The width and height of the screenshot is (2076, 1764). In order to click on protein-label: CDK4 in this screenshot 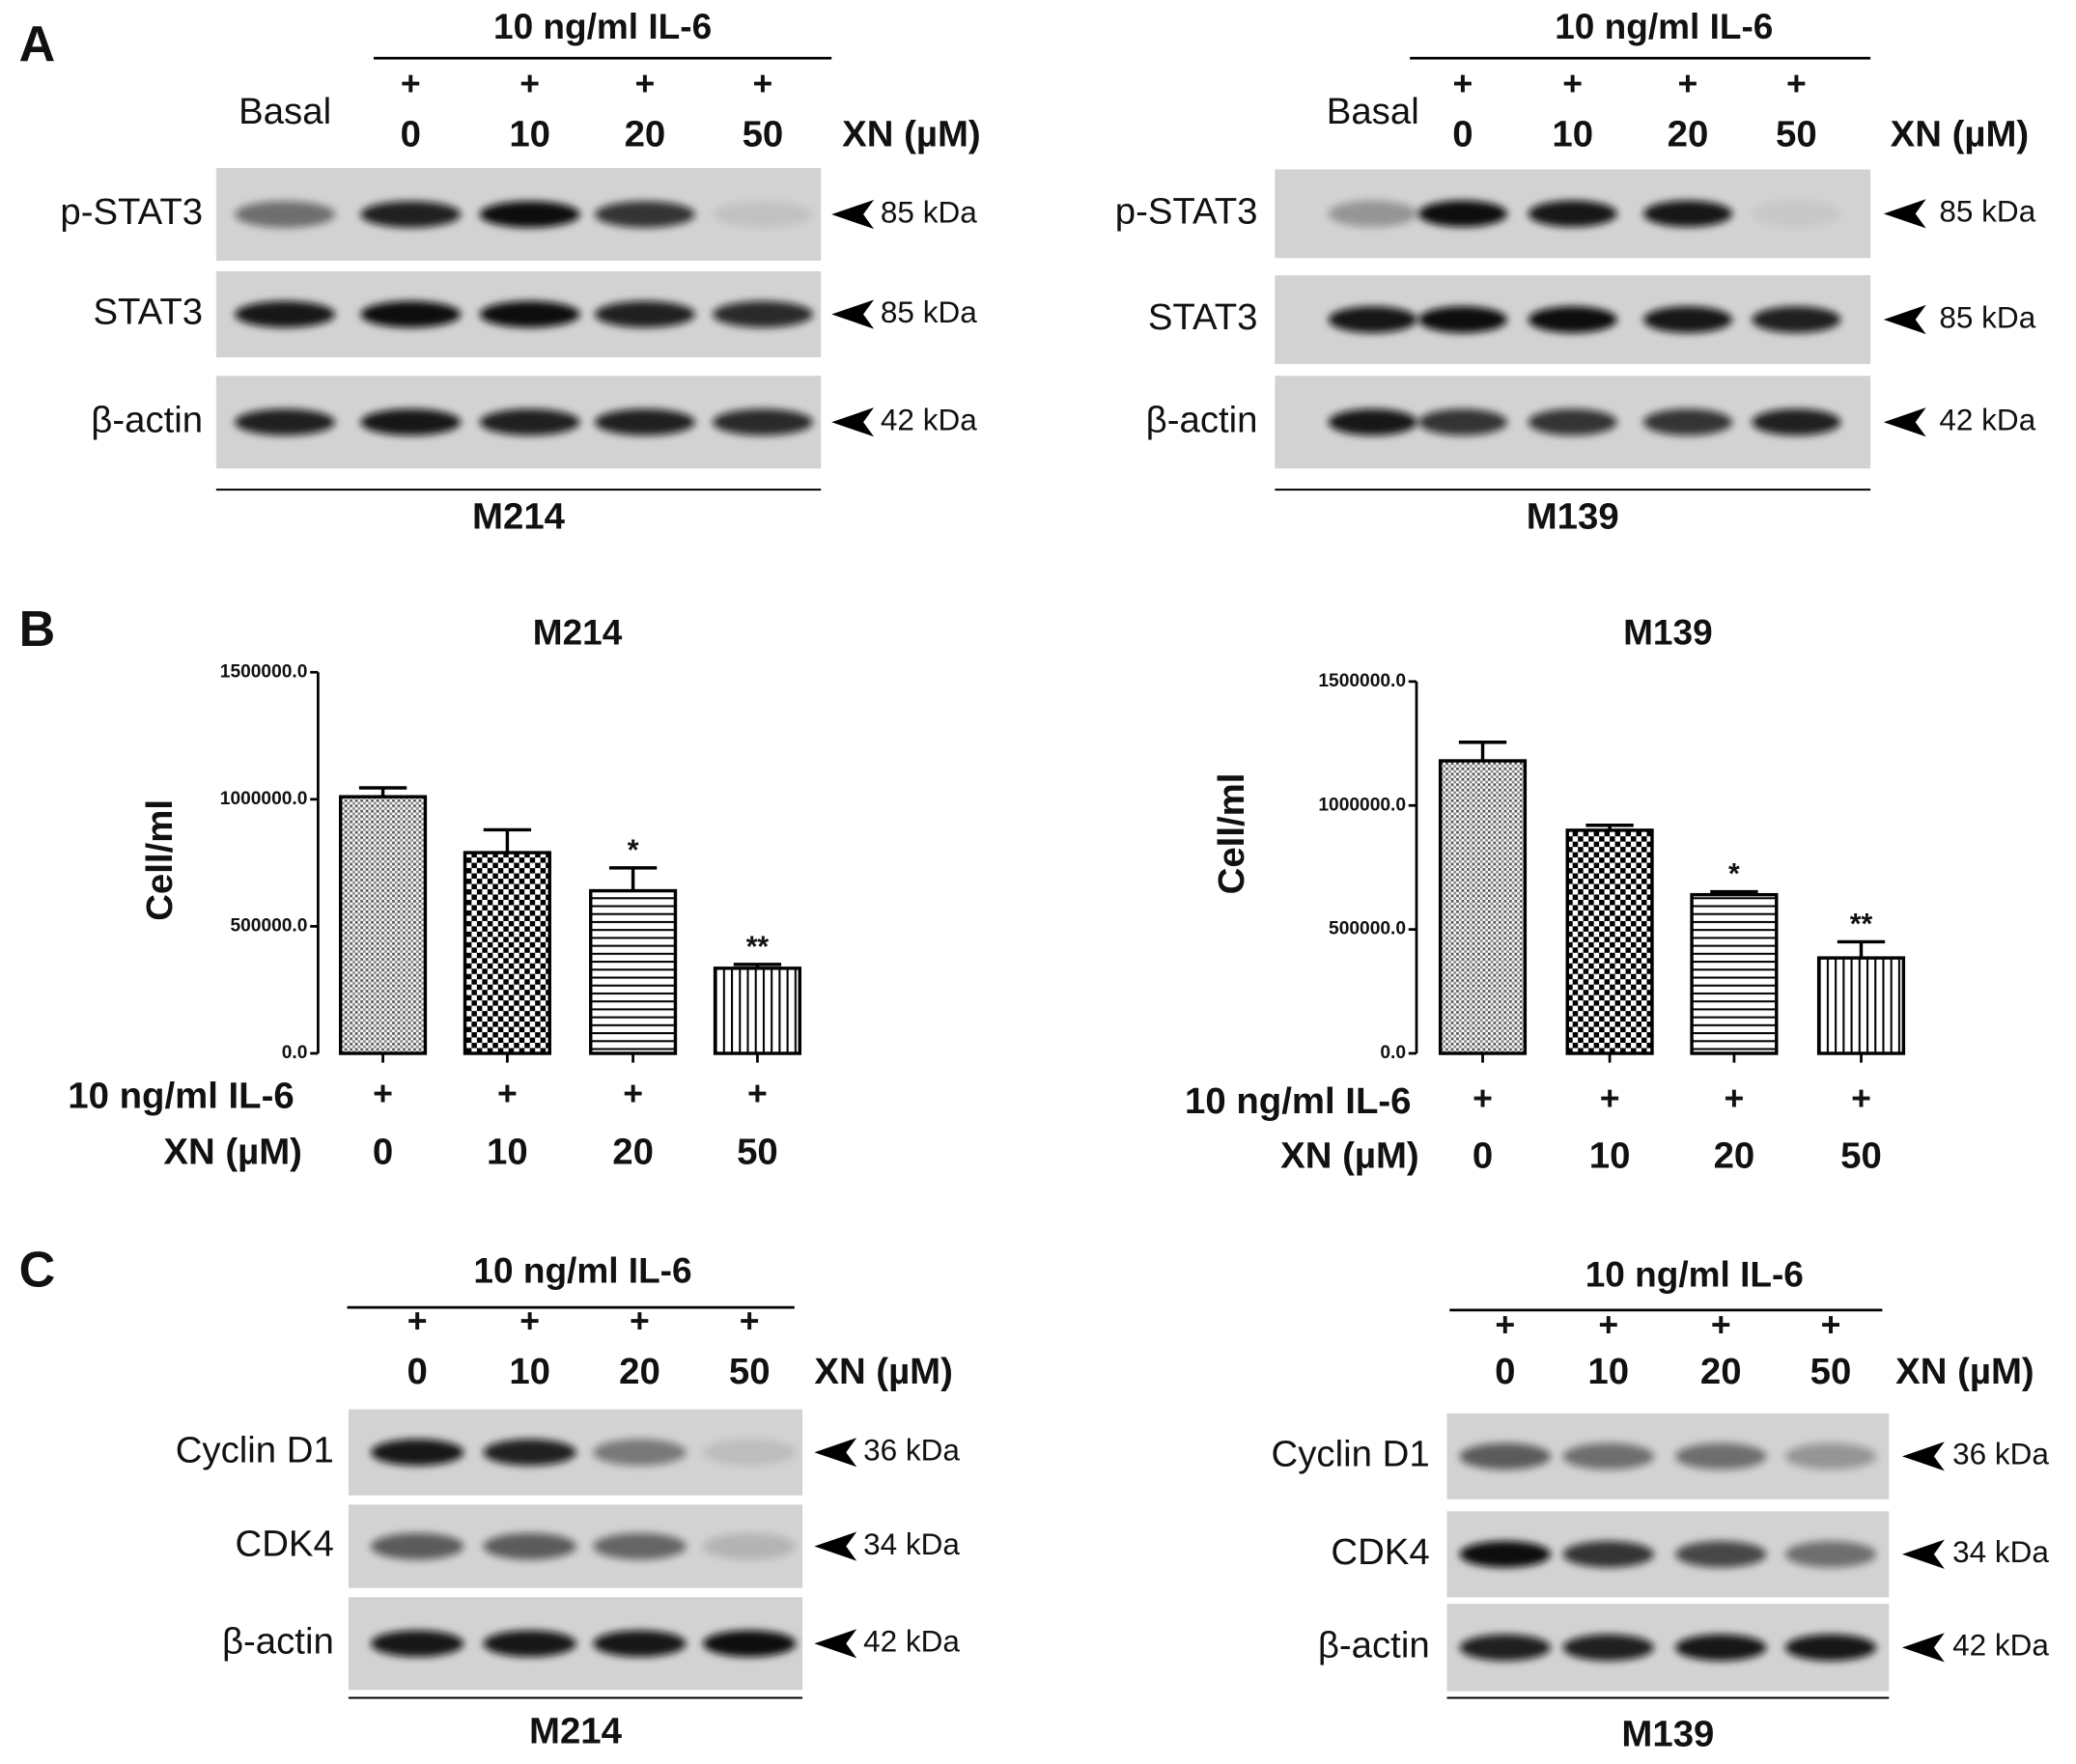, I will do `click(1380, 1552)`.